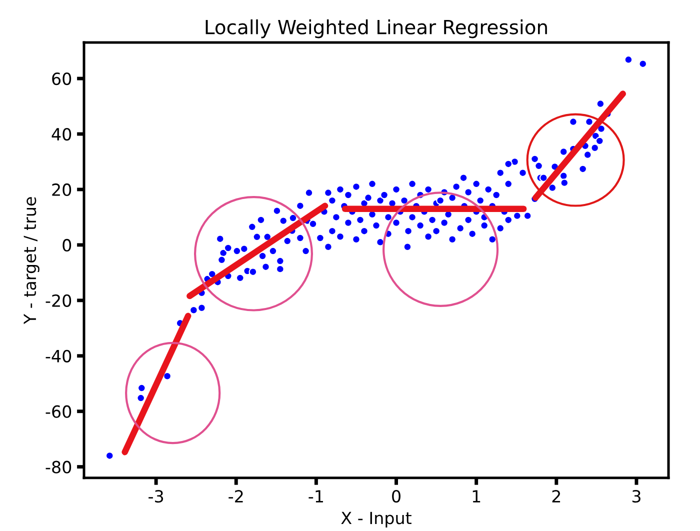  I want to click on y-tick-label: 0, so click(67, 245).